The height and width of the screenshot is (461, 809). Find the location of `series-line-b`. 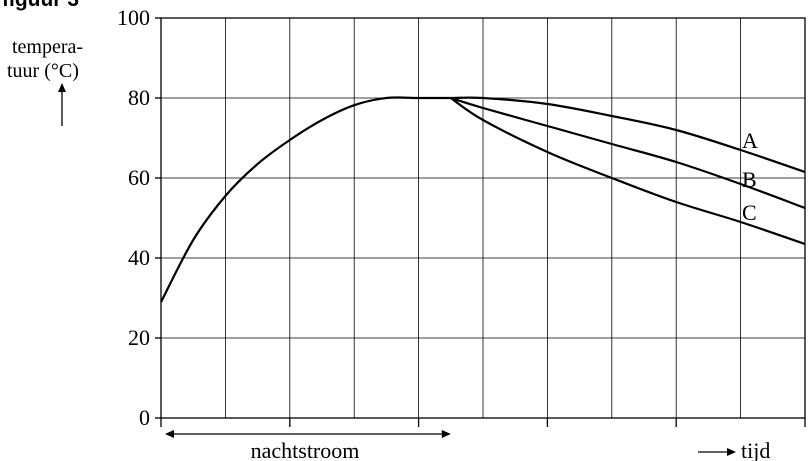

series-line-b is located at coordinates (628, 153).